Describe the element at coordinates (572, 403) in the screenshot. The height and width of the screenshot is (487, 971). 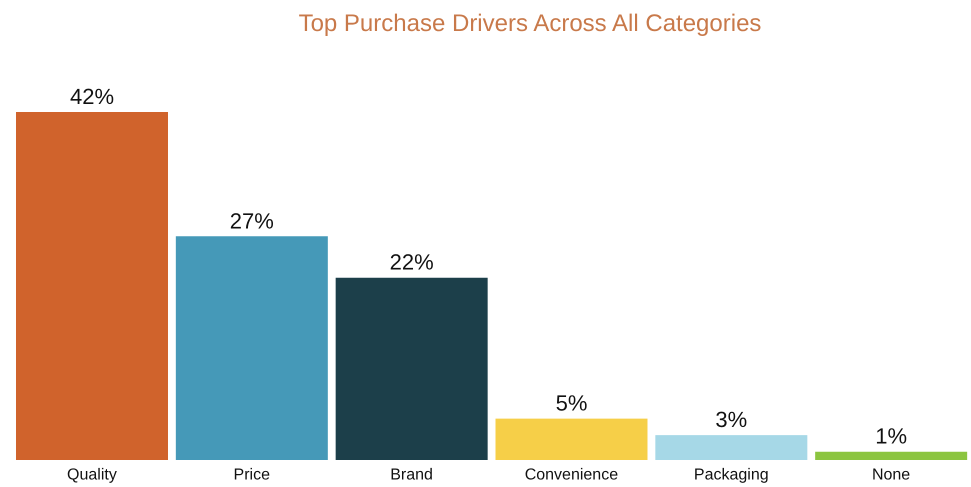
I see `data-label: 5%` at that location.